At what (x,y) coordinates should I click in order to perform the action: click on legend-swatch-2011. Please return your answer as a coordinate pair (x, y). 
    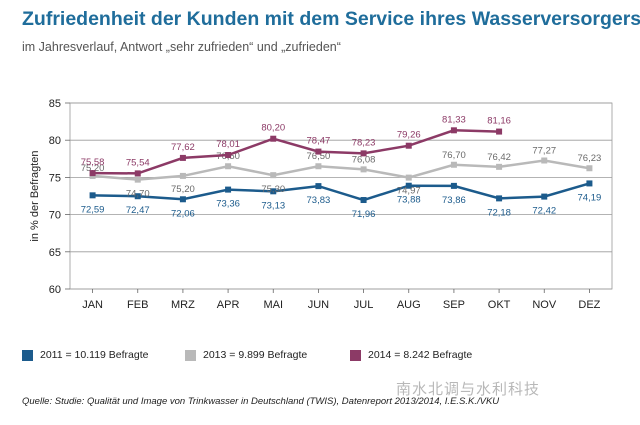
    Looking at the image, I should click on (27, 355).